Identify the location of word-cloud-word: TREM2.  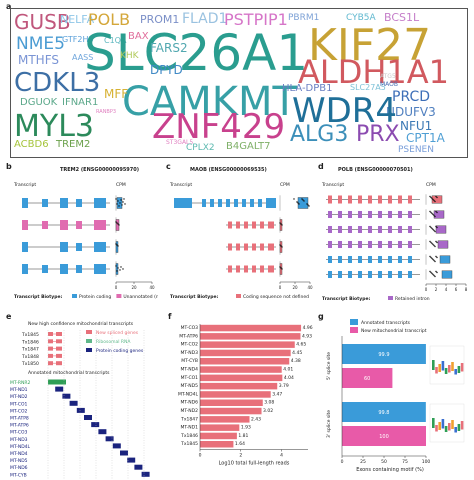
(73, 144).